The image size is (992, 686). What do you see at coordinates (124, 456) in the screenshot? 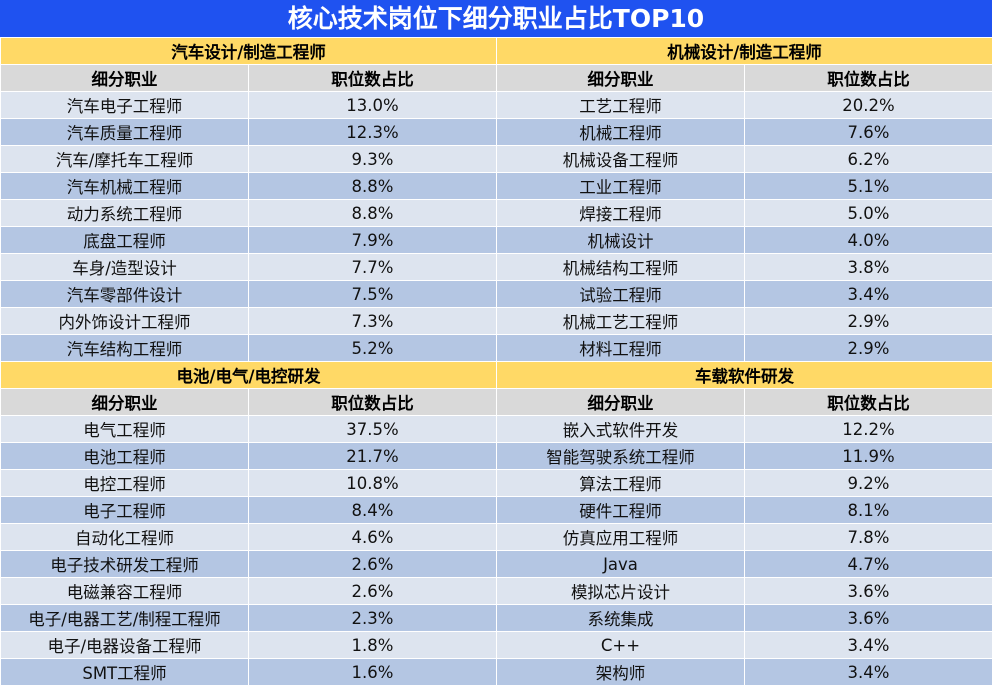
I see `job-cell: 电池工程师` at bounding box center [124, 456].